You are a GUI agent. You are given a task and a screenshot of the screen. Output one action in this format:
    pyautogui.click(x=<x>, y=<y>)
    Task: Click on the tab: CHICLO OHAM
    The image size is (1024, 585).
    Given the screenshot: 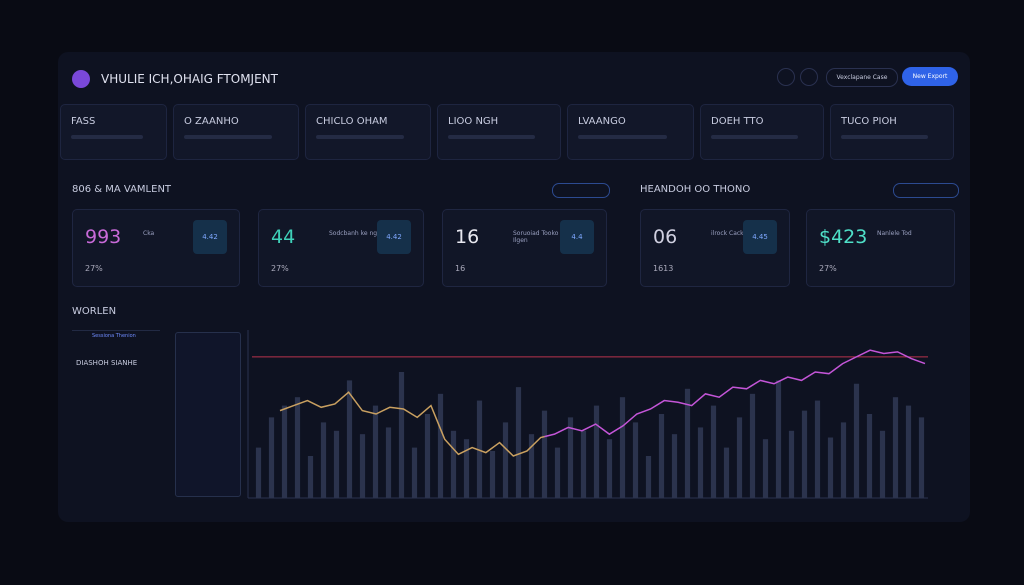 What is the action you would take?
    pyautogui.click(x=368, y=132)
    